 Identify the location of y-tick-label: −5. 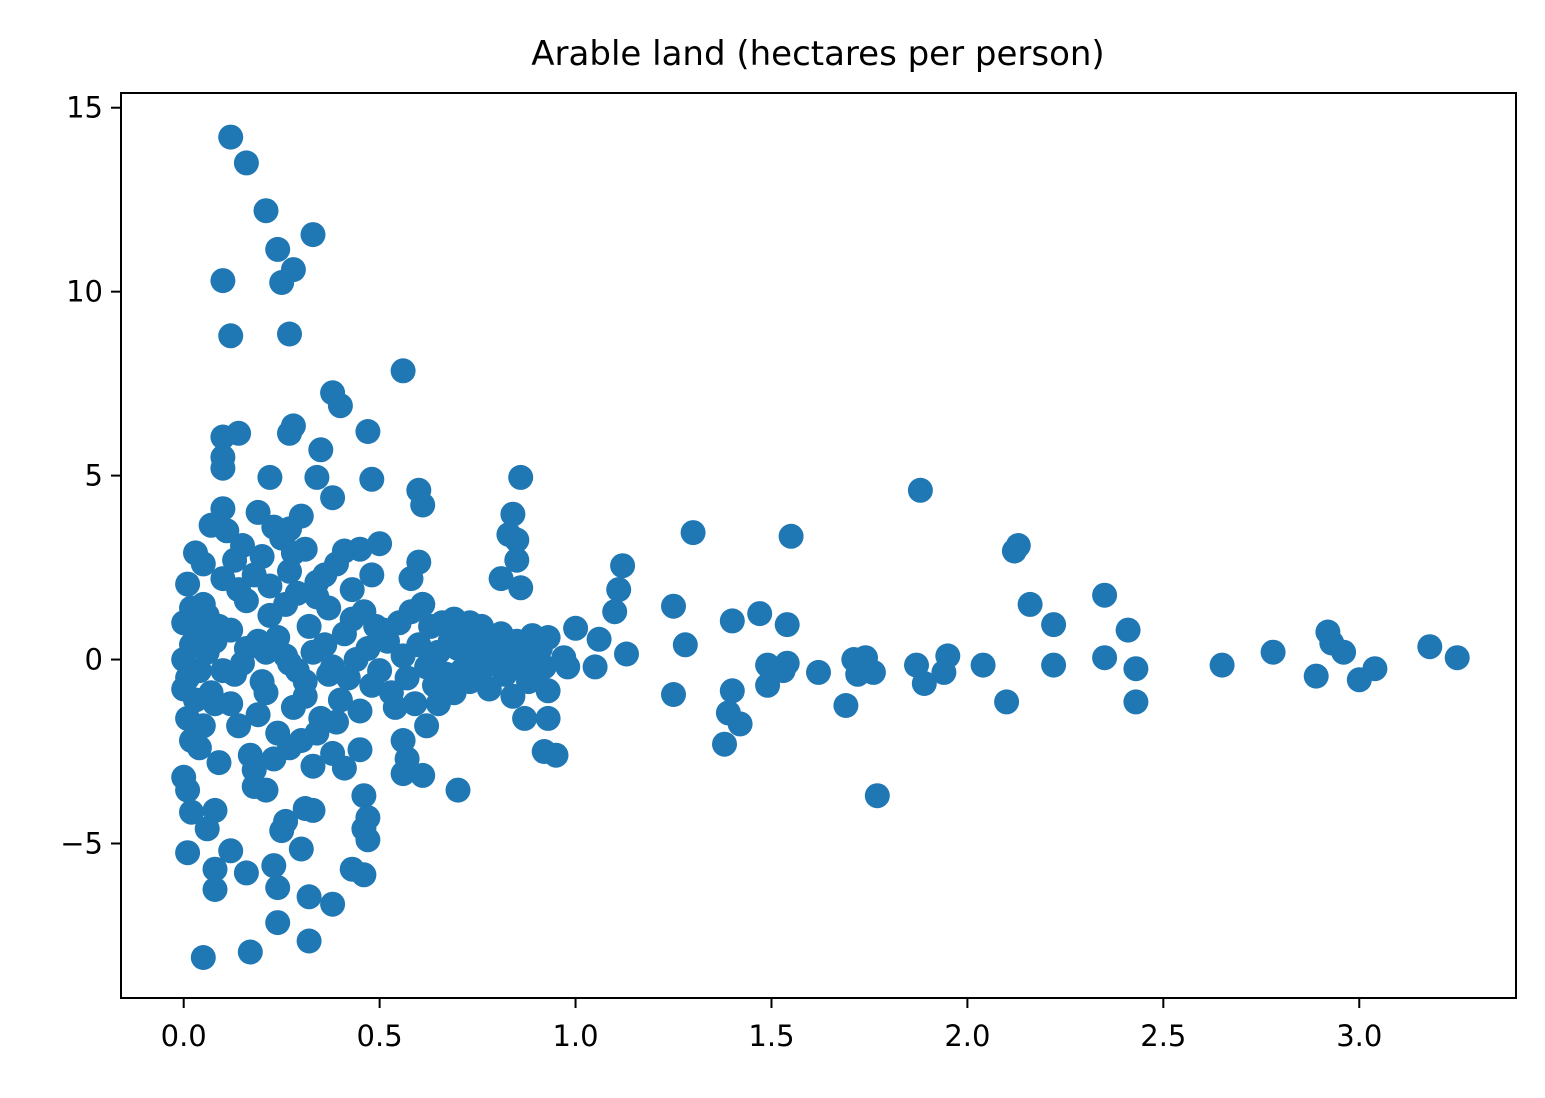
(81, 843).